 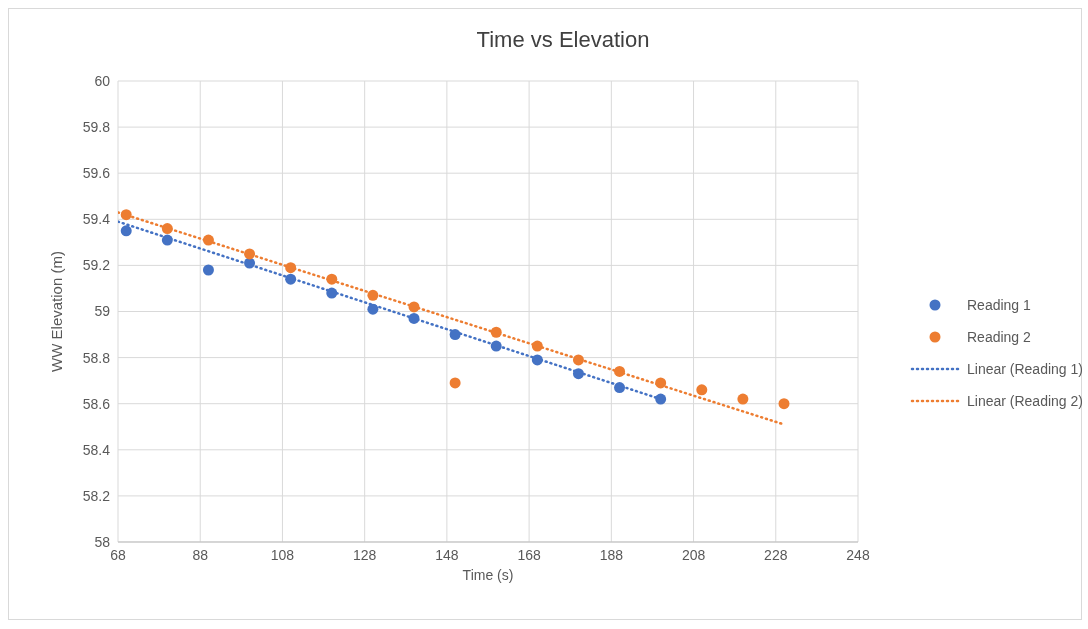 What do you see at coordinates (999, 337) in the screenshot?
I see `legend-label: Reading 2` at bounding box center [999, 337].